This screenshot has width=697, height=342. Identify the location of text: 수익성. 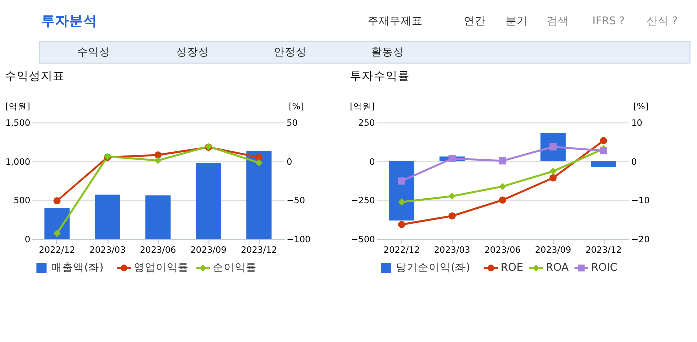
(94, 51).